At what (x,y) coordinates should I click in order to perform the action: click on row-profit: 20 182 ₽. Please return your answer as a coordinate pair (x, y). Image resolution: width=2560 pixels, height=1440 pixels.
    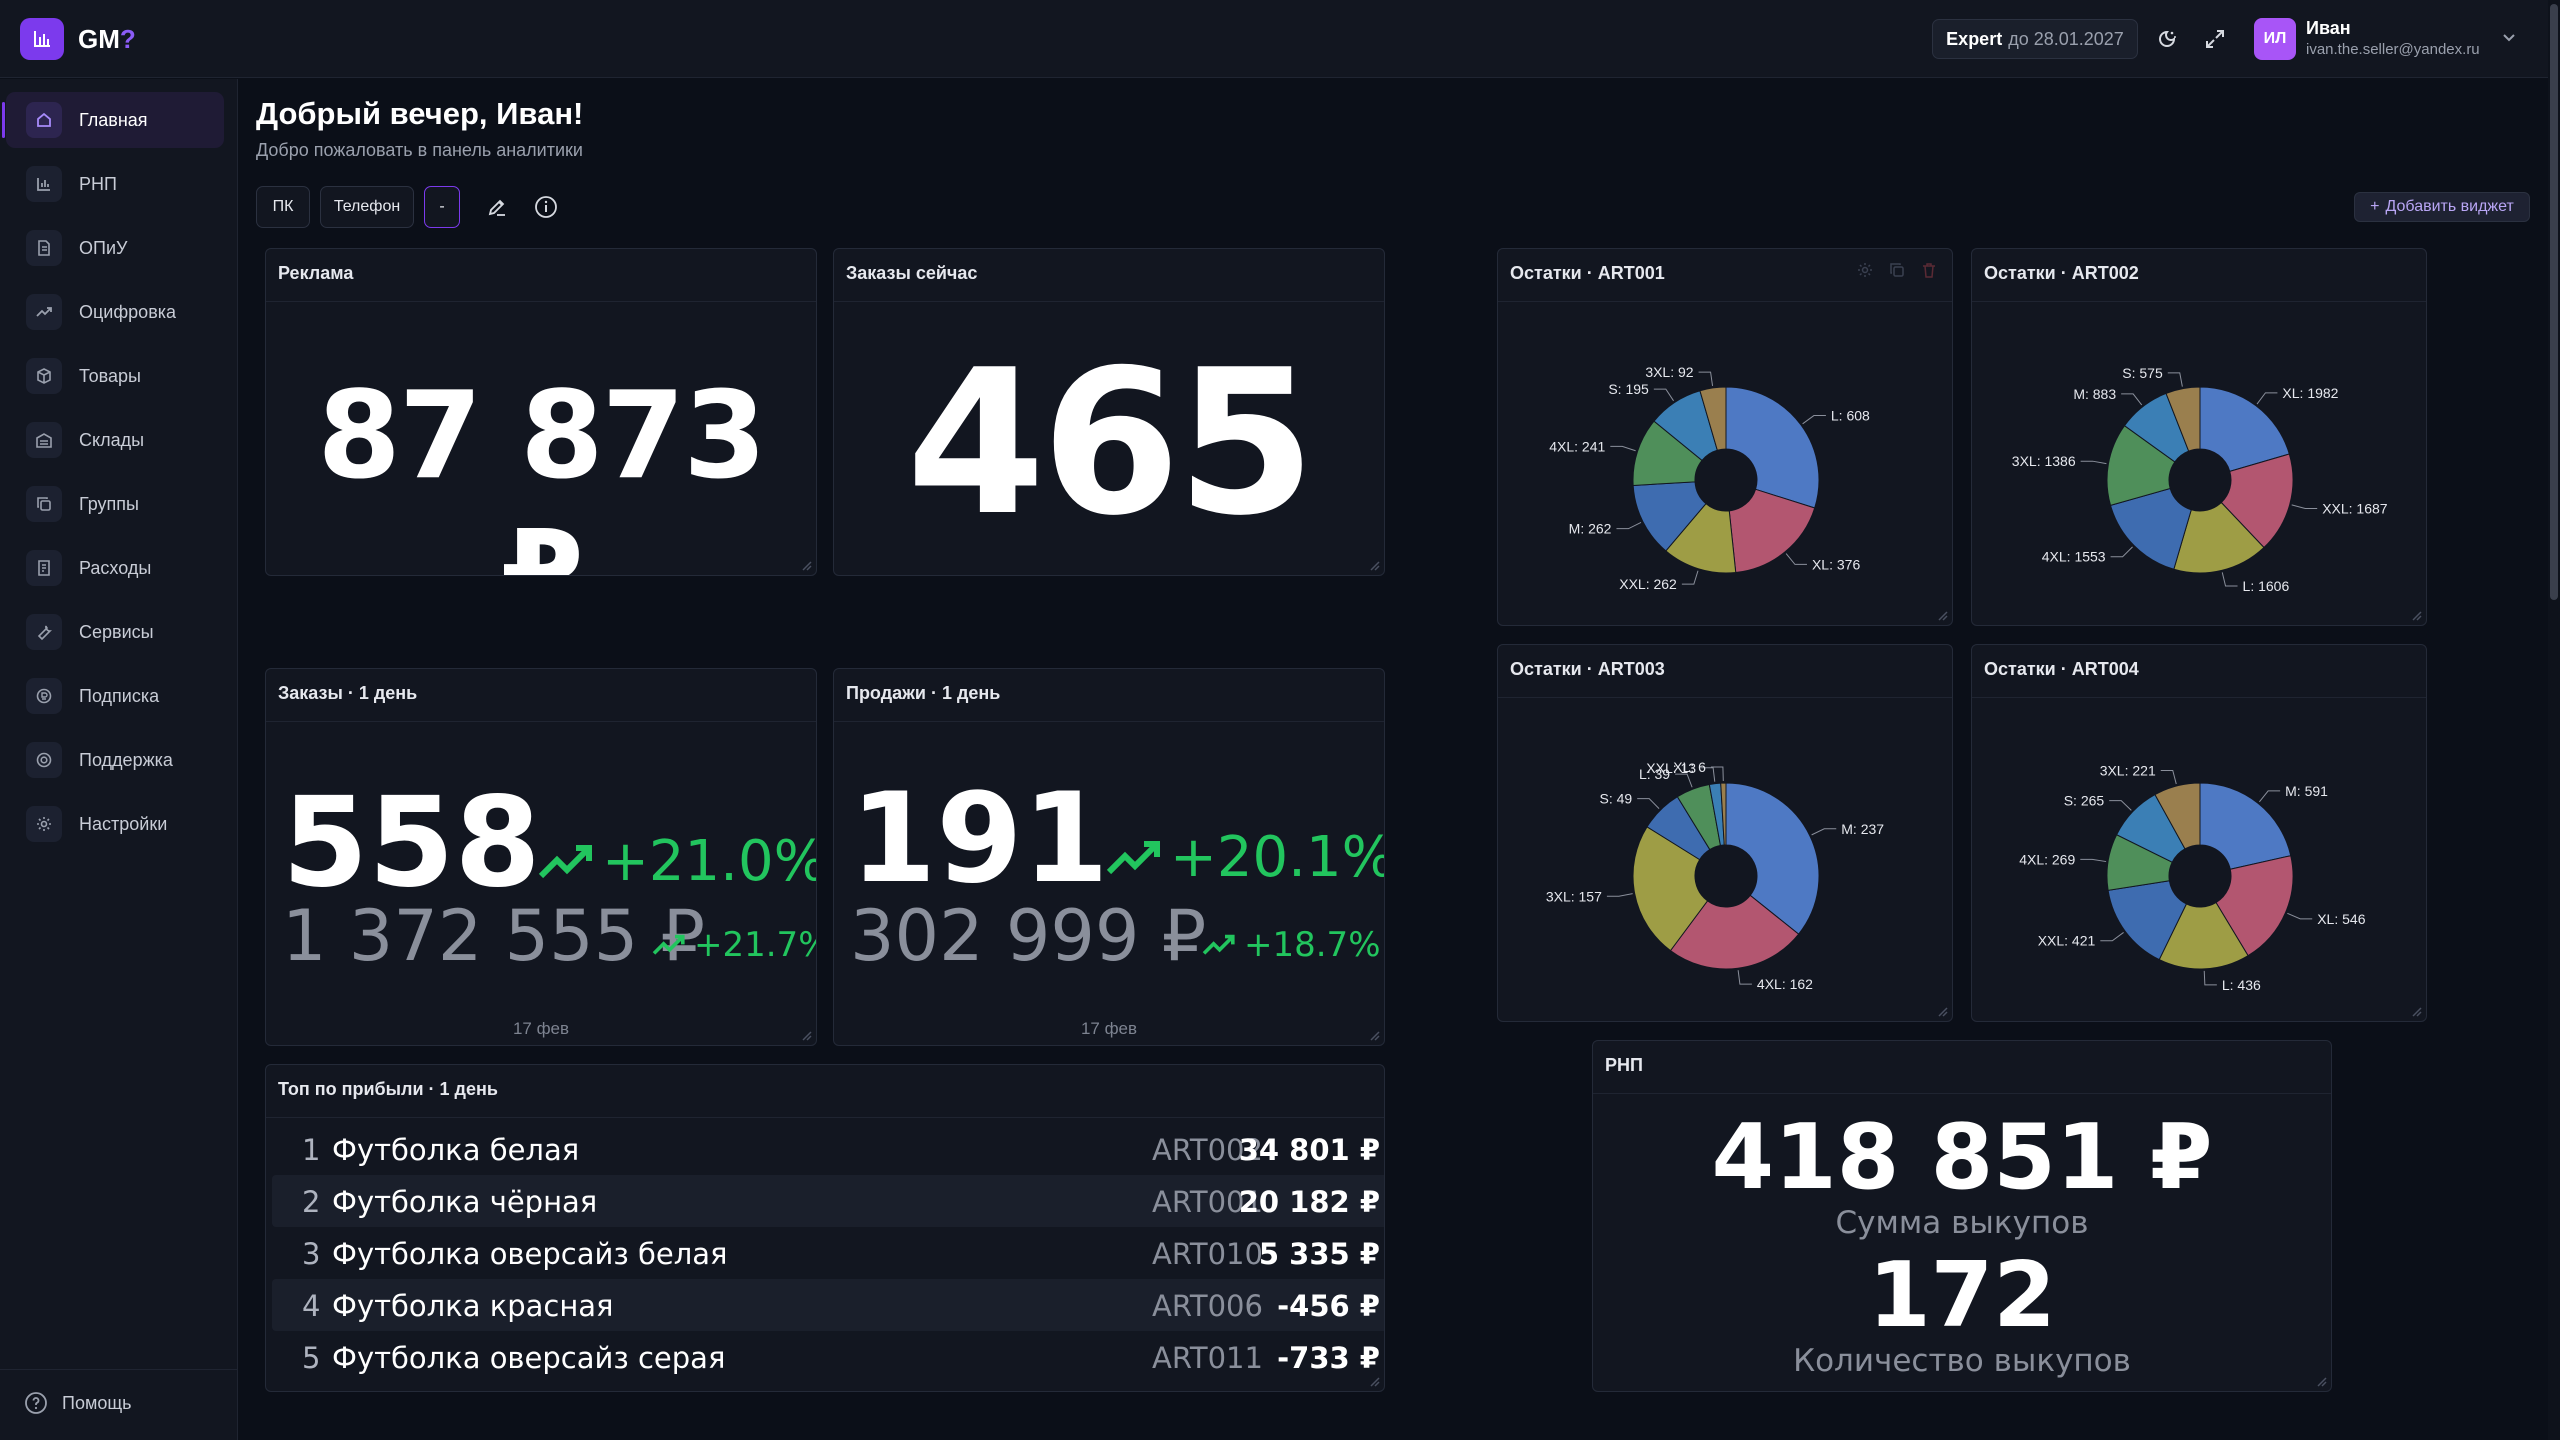
    Looking at the image, I should click on (1309, 1202).